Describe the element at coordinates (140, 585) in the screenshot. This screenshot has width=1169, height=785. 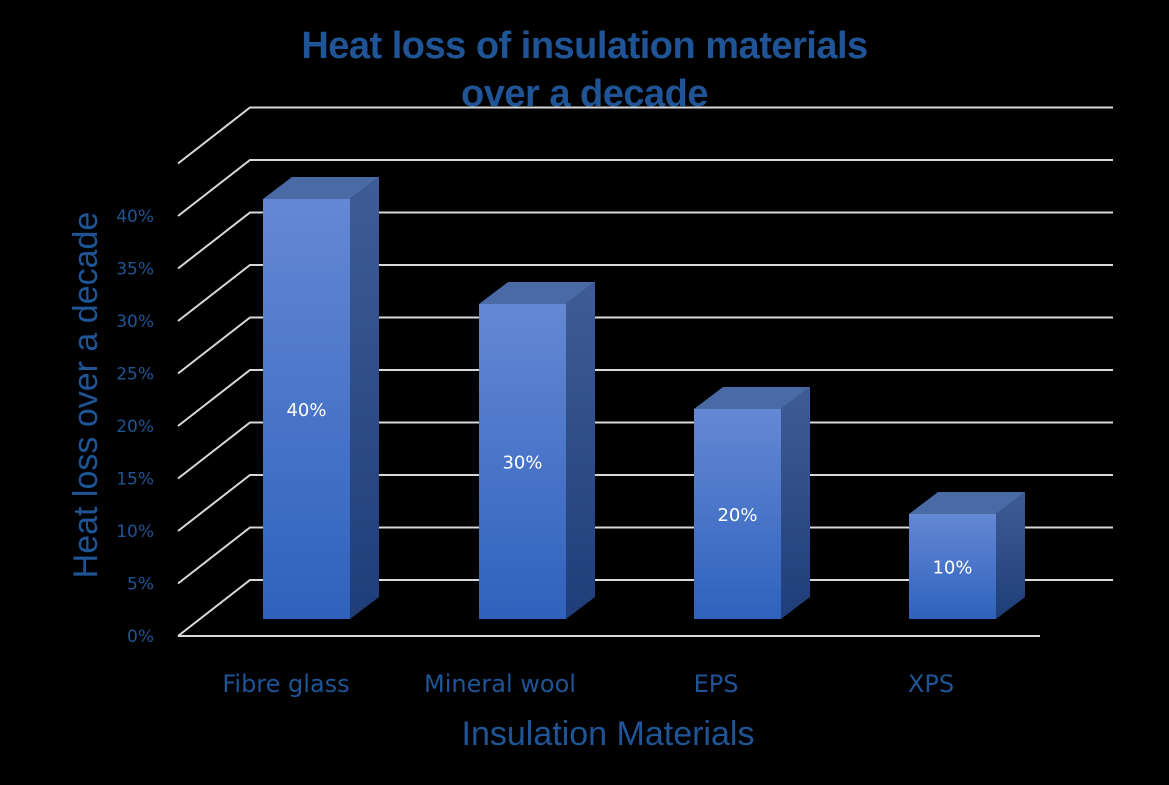
I see `y-tick-label: 5%` at that location.